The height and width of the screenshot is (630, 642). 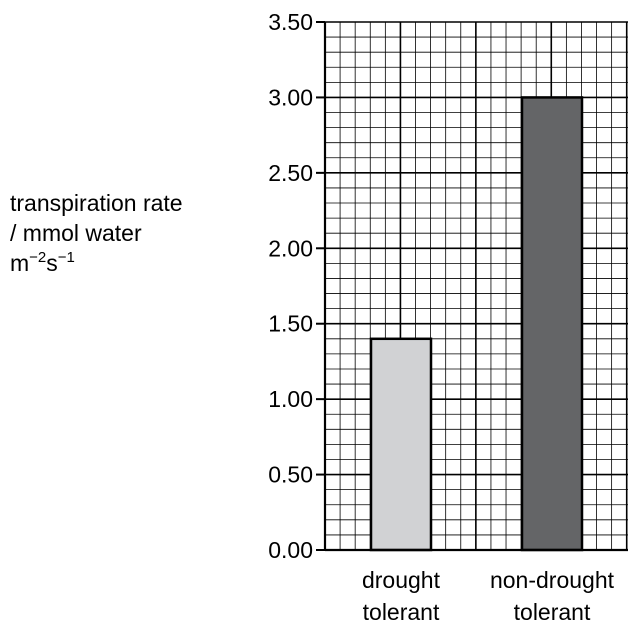 I want to click on y-axis-label-line2: / mmol water, so click(x=76, y=233).